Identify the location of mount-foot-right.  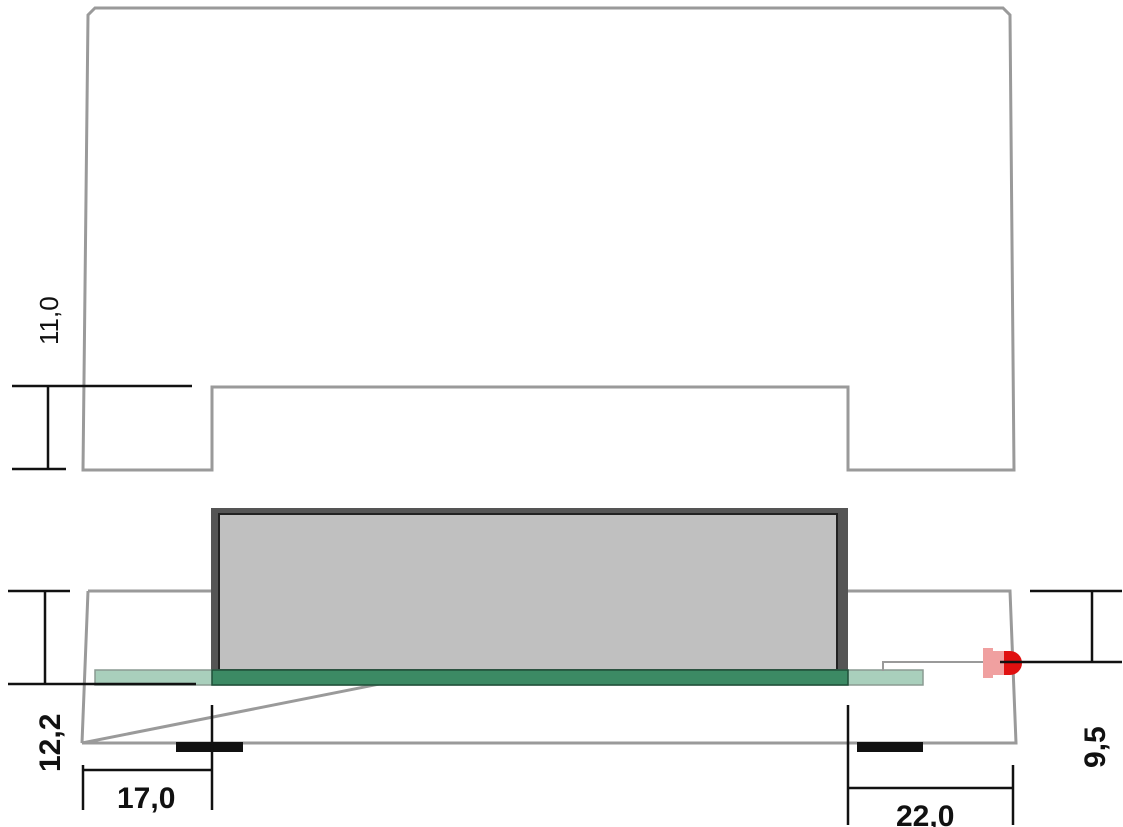
(890, 747).